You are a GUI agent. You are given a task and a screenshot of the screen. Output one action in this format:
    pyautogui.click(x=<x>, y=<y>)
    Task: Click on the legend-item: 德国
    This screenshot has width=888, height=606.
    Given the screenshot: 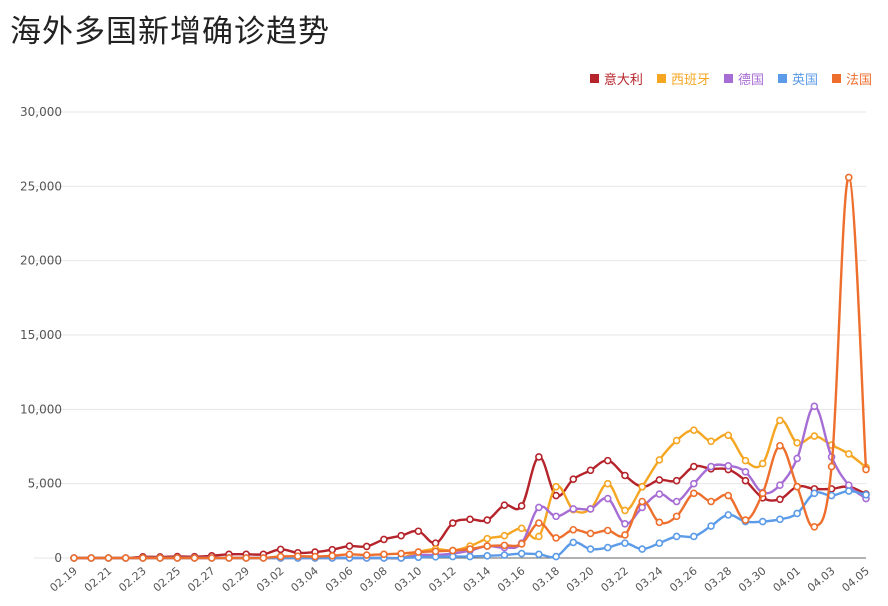 What is the action you would take?
    pyautogui.click(x=743, y=78)
    